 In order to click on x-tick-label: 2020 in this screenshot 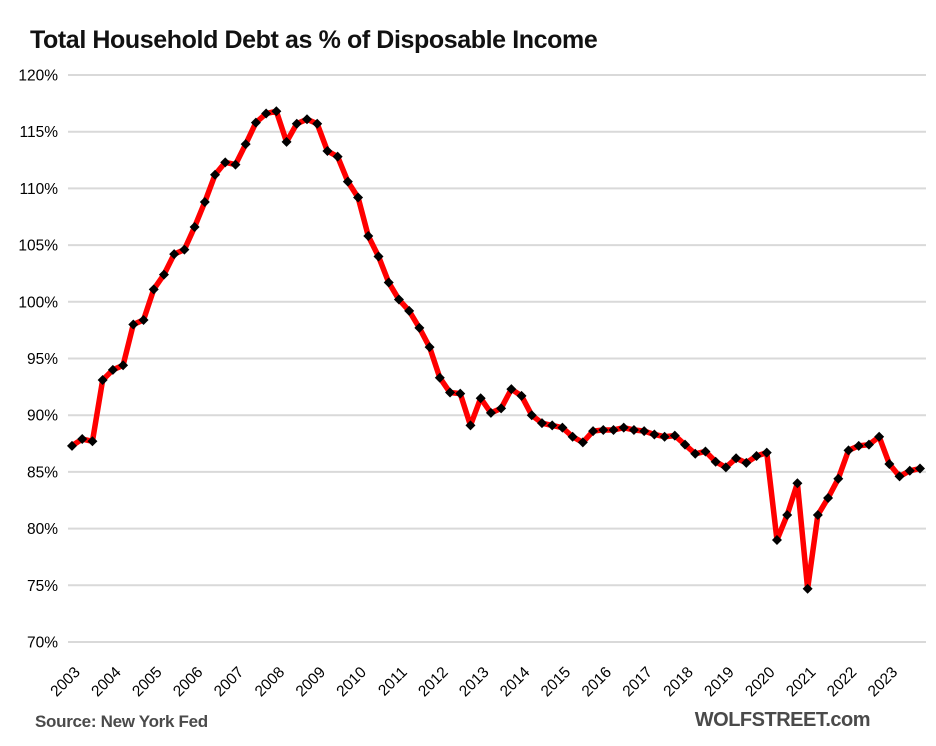, I will do `click(760, 682)`.